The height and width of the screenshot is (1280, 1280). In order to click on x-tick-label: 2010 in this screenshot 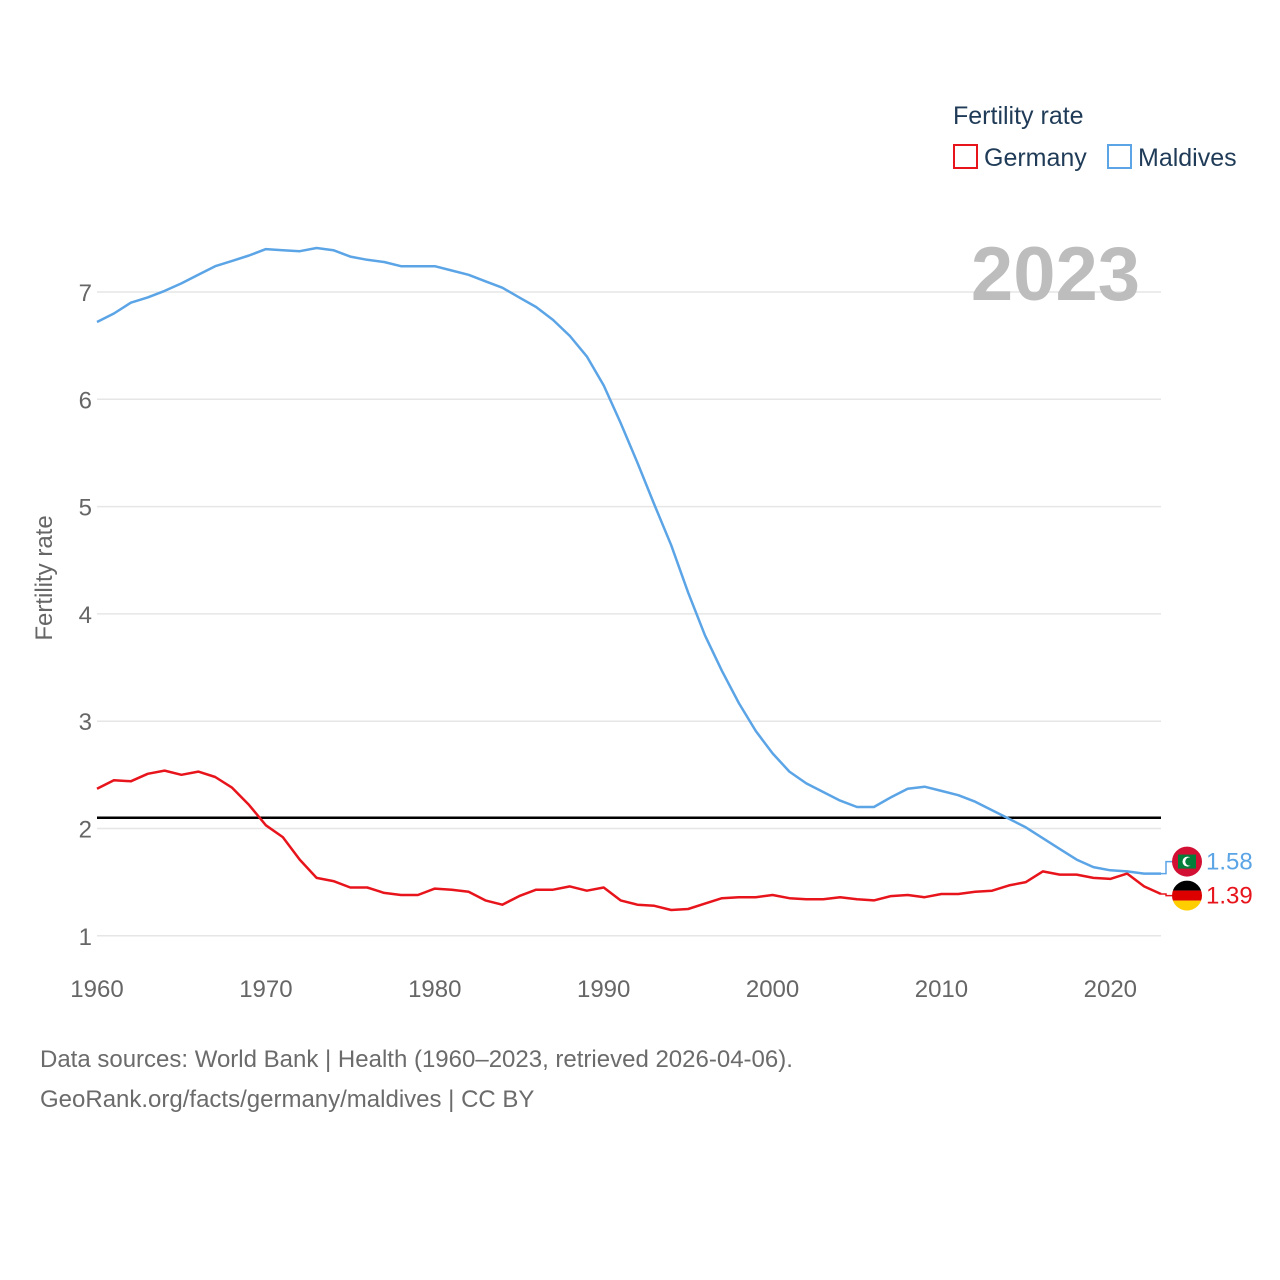, I will do `click(941, 989)`.